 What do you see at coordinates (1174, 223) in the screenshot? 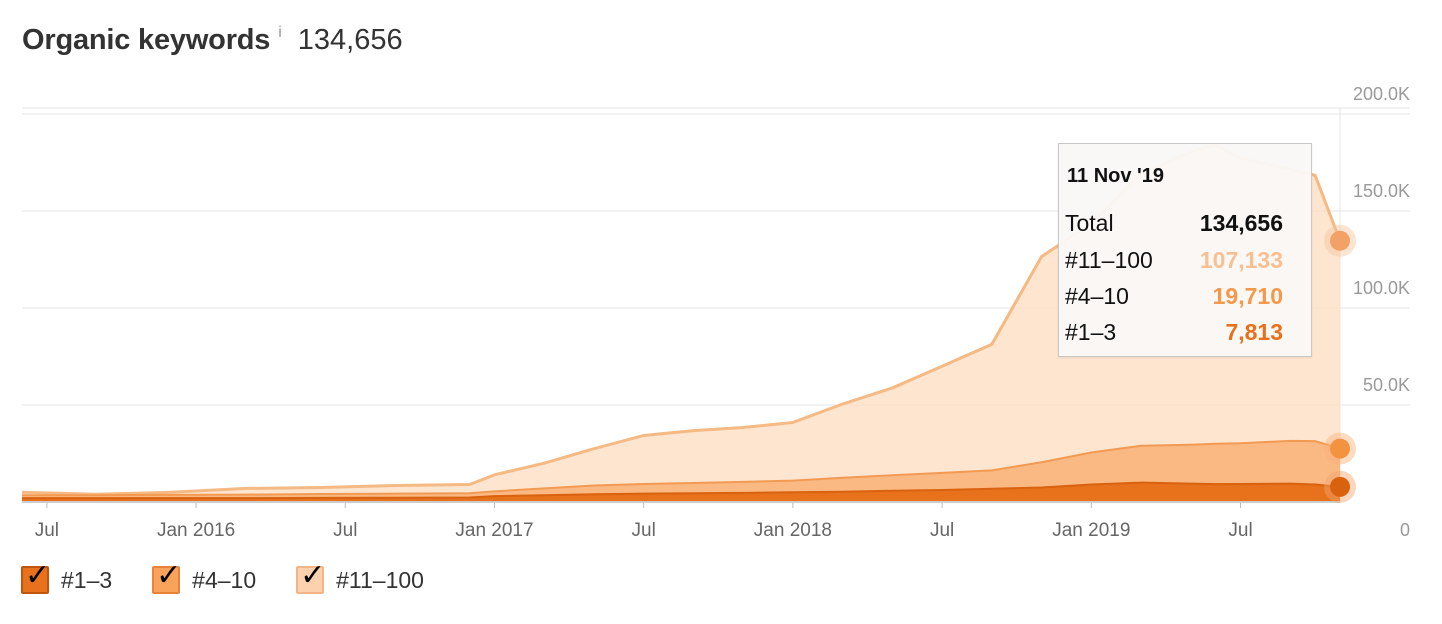
I see `tooltip-row-total: Total 134,656` at bounding box center [1174, 223].